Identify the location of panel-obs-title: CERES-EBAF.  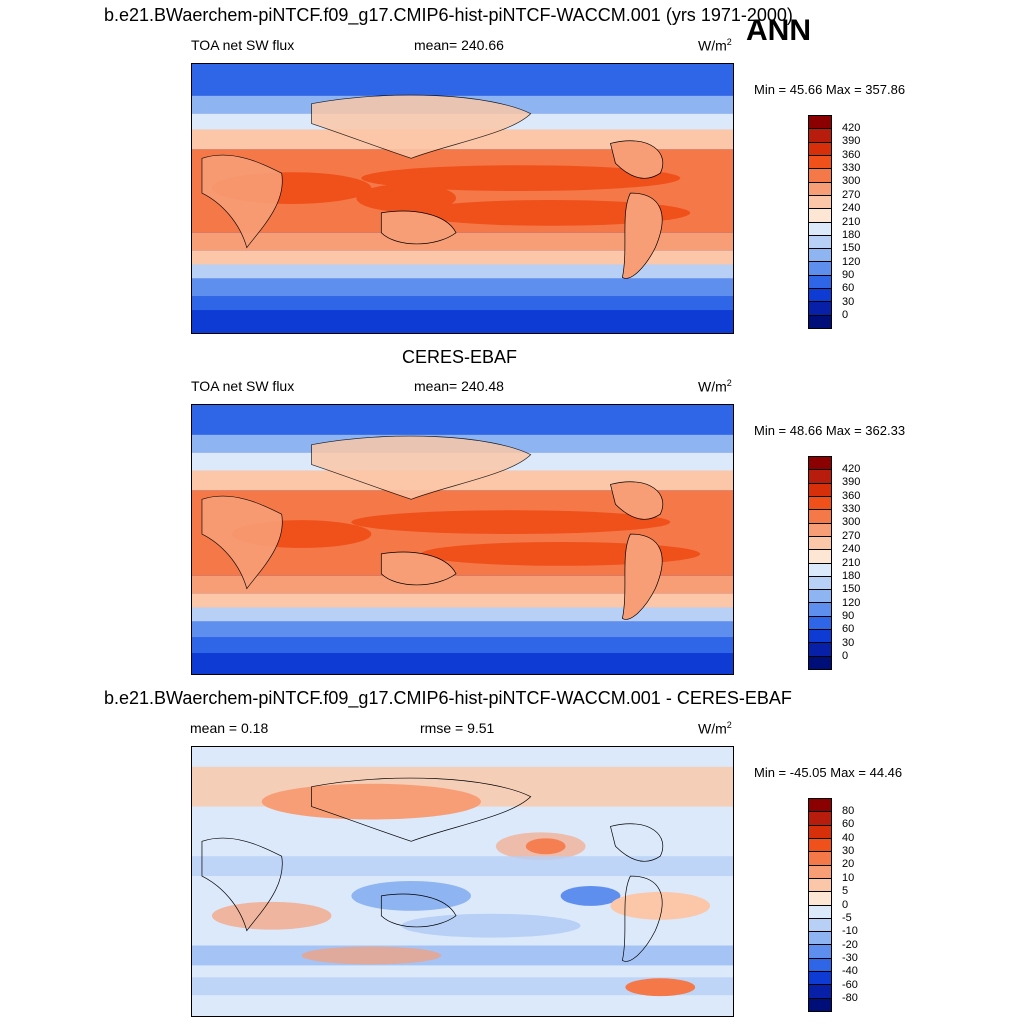
(460, 357).